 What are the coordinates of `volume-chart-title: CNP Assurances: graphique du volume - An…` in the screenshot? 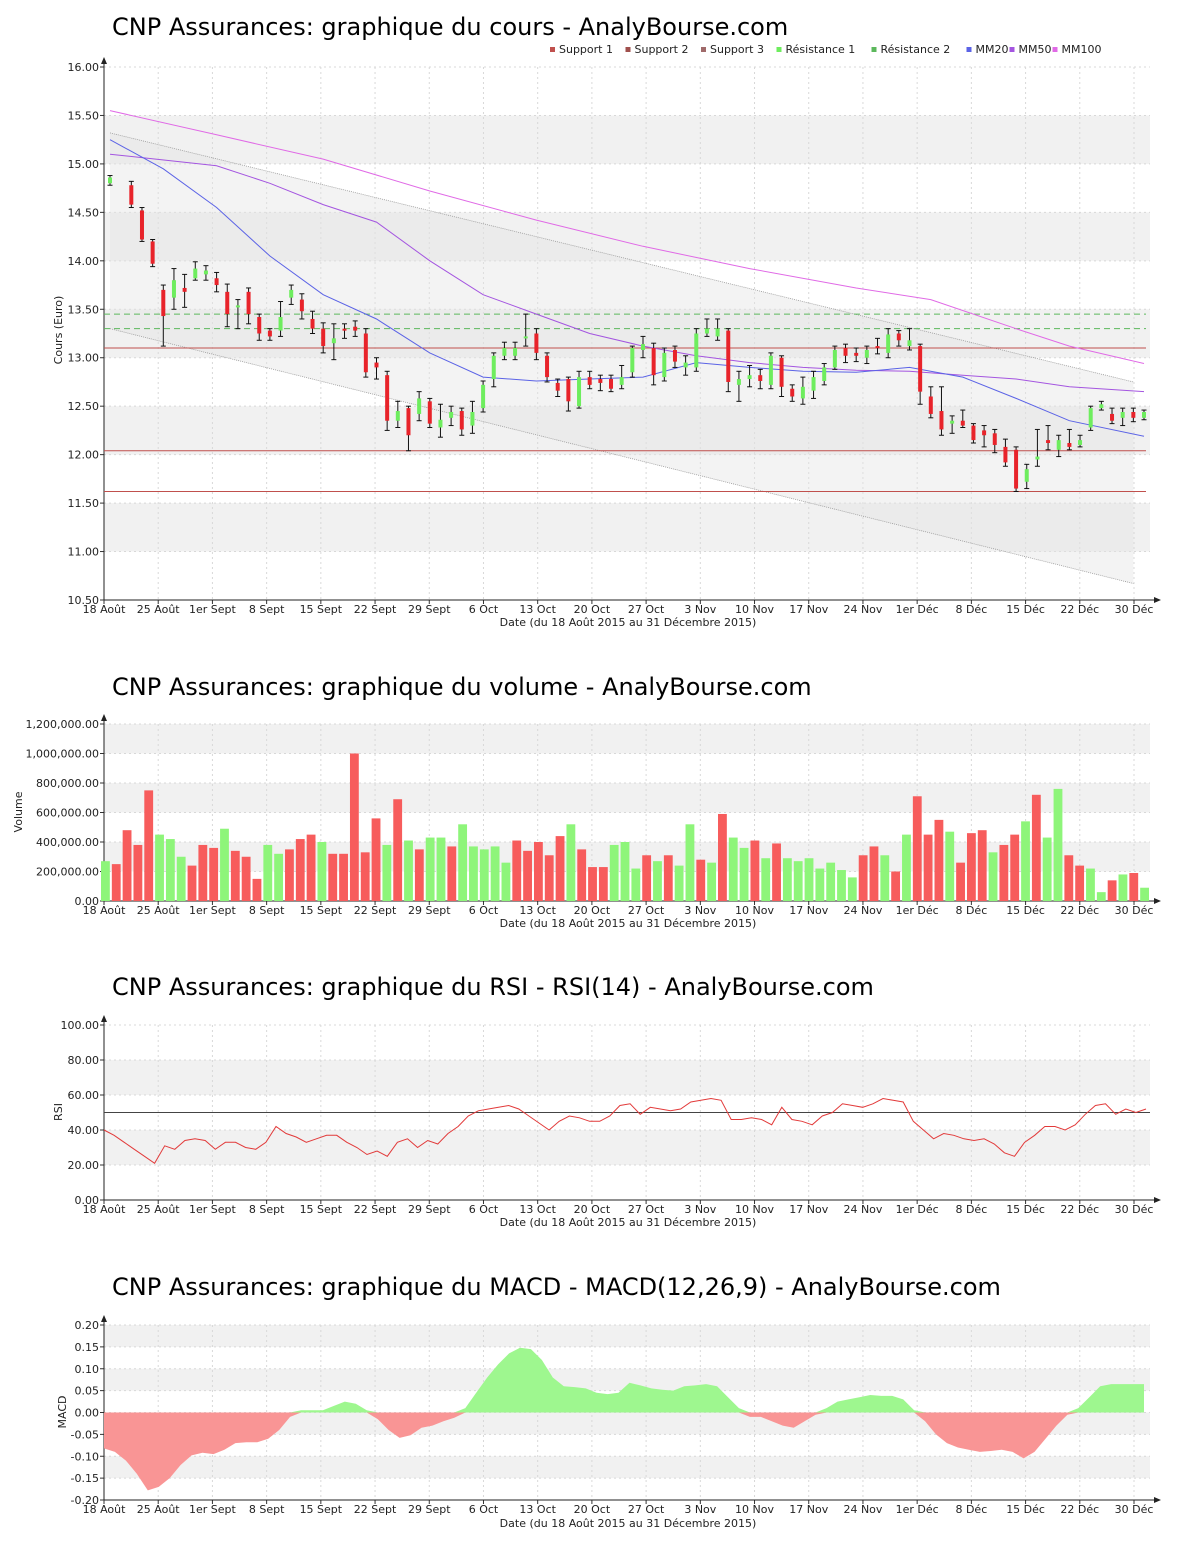 It's located at (462, 687).